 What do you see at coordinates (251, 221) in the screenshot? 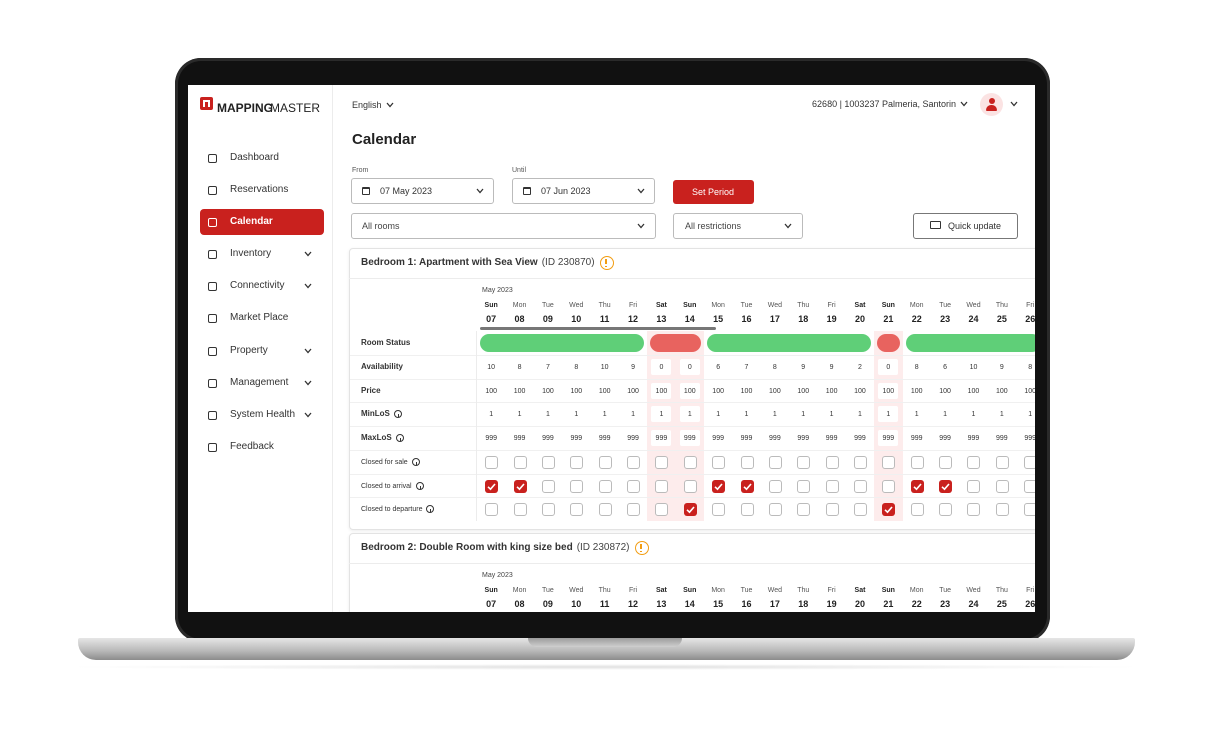
I see `sidebar-item: Calendar` at bounding box center [251, 221].